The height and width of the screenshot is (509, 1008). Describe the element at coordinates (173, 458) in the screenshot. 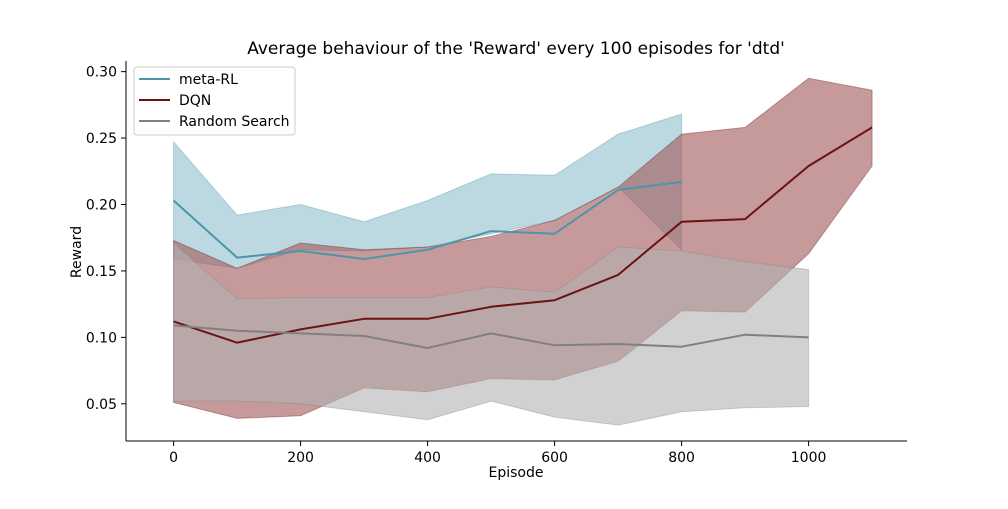

I see `x-tick-label: 0` at that location.